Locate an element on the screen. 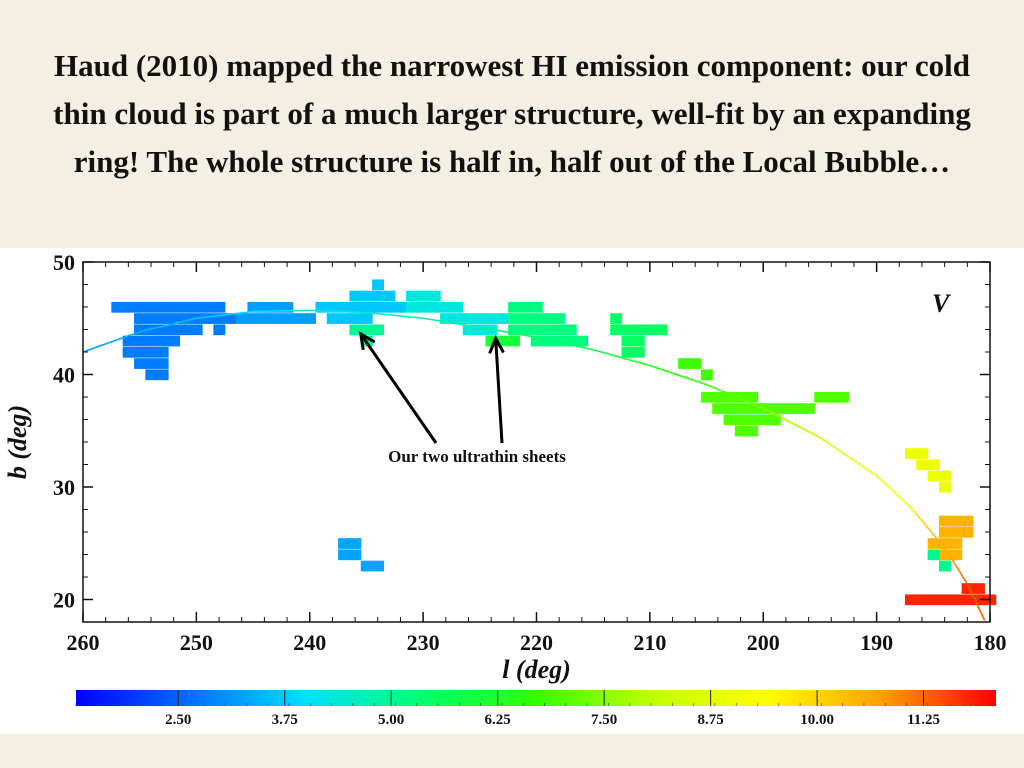 This screenshot has width=1024, height=768. colorbar-tick-label: 2.50 is located at coordinates (178, 720).